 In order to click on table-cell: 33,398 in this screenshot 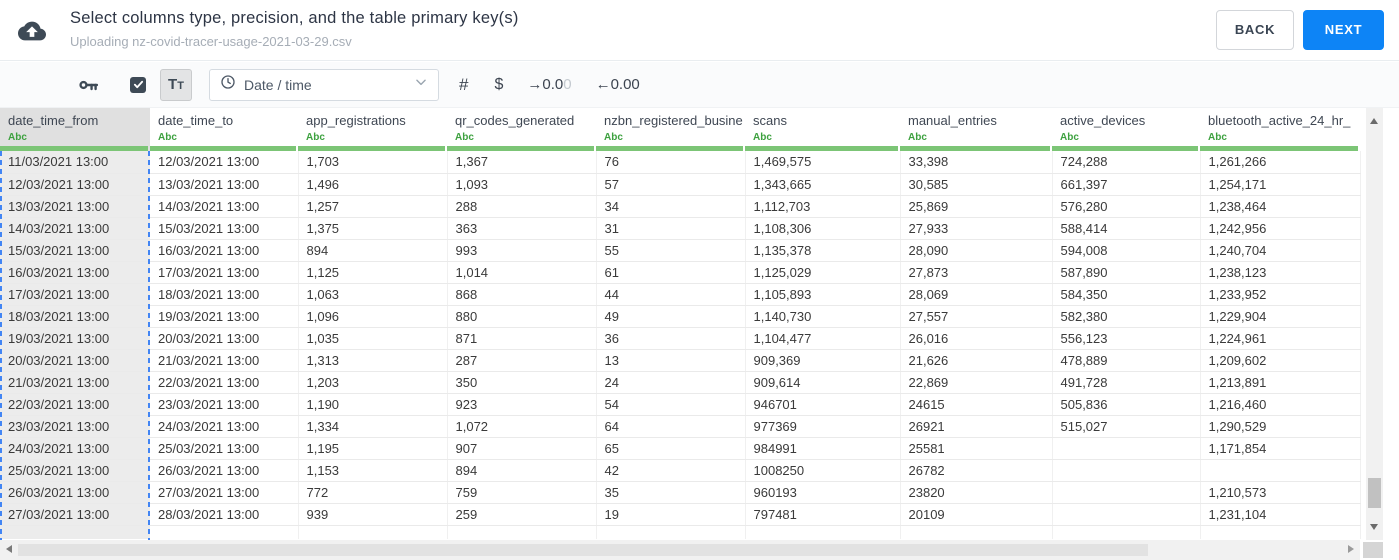, I will do `click(976, 162)`.